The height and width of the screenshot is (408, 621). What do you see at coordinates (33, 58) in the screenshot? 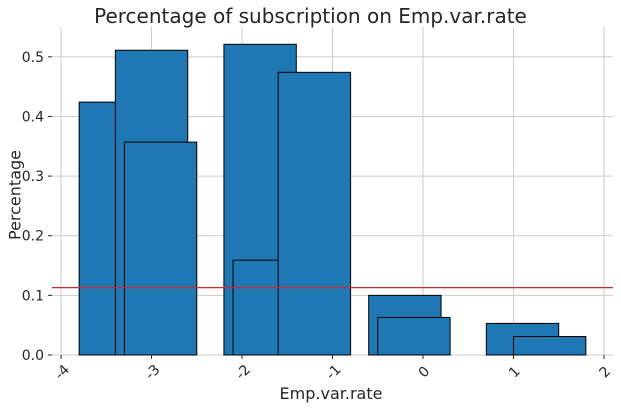
I see `y-tick-label: 0.5` at bounding box center [33, 58].